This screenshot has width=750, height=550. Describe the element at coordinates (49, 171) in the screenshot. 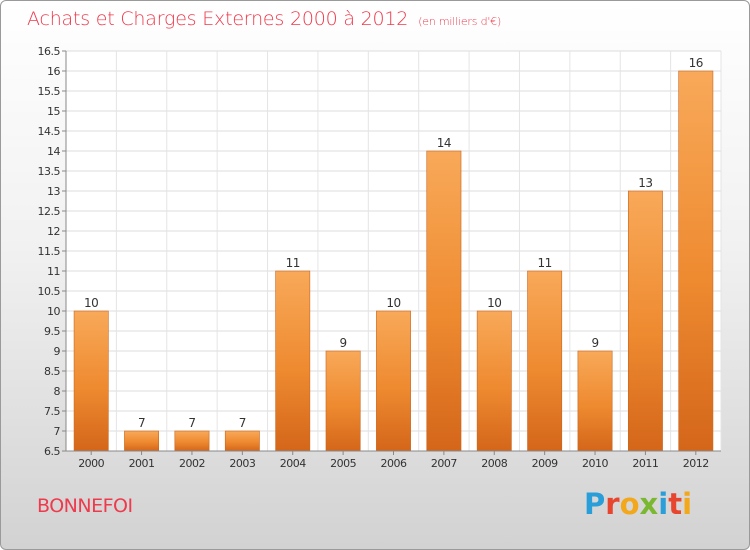

I see `y-tick-label: 13.5` at that location.